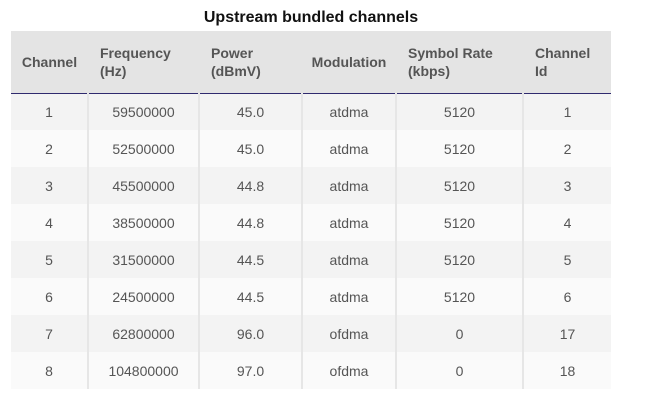  I want to click on column-header-label: Frequency, so click(135, 52).